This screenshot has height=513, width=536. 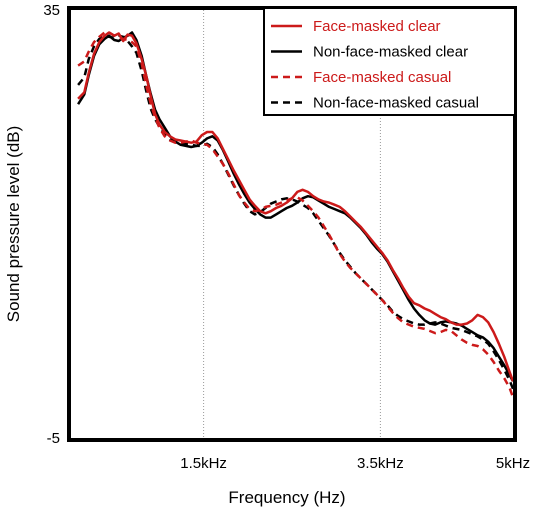 I want to click on y-tick-labels: 35 -5, so click(x=51, y=224).